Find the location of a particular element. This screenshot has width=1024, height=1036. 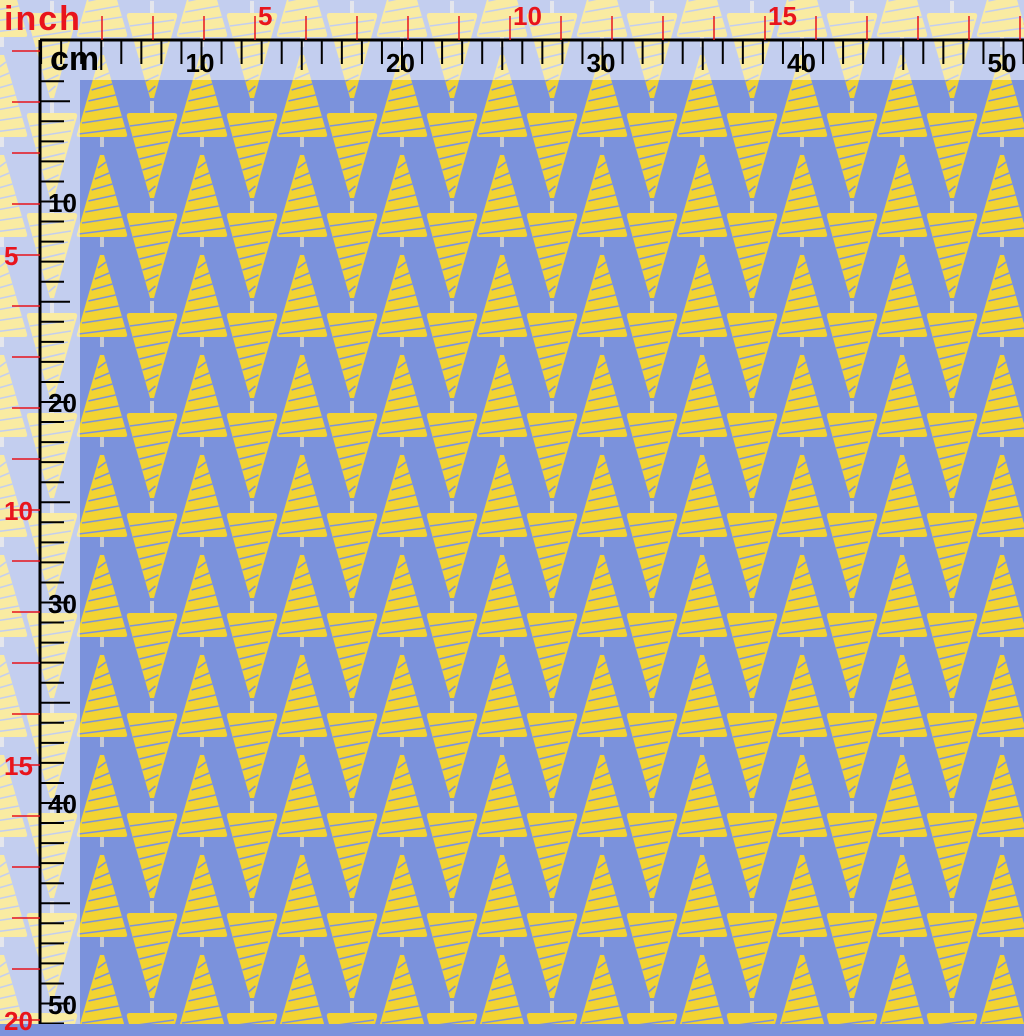

cm-label-top: 10 is located at coordinates (200, 63).